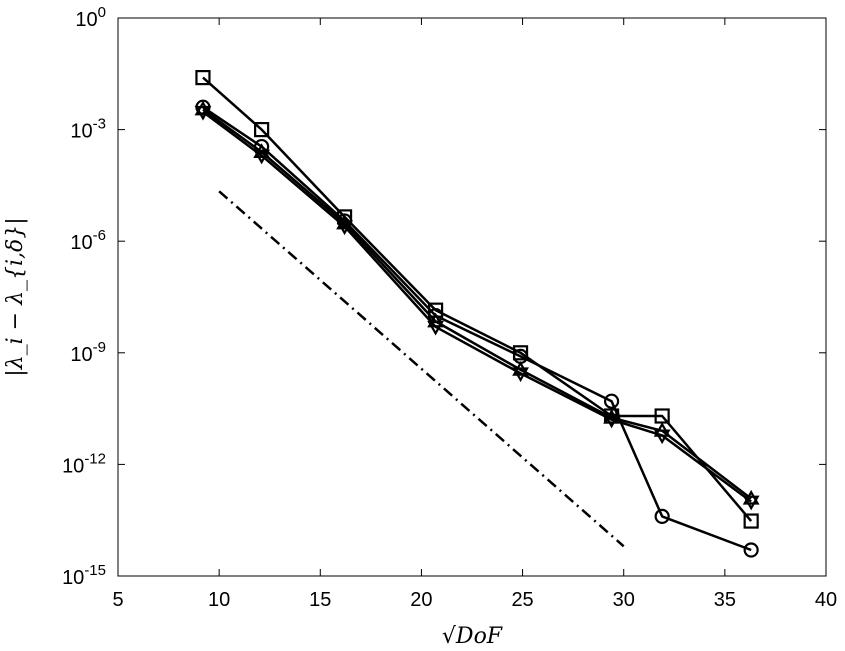 This screenshot has width=845, height=651. Describe the element at coordinates (725, 600) in the screenshot. I see `x-tick-label: 35` at that location.